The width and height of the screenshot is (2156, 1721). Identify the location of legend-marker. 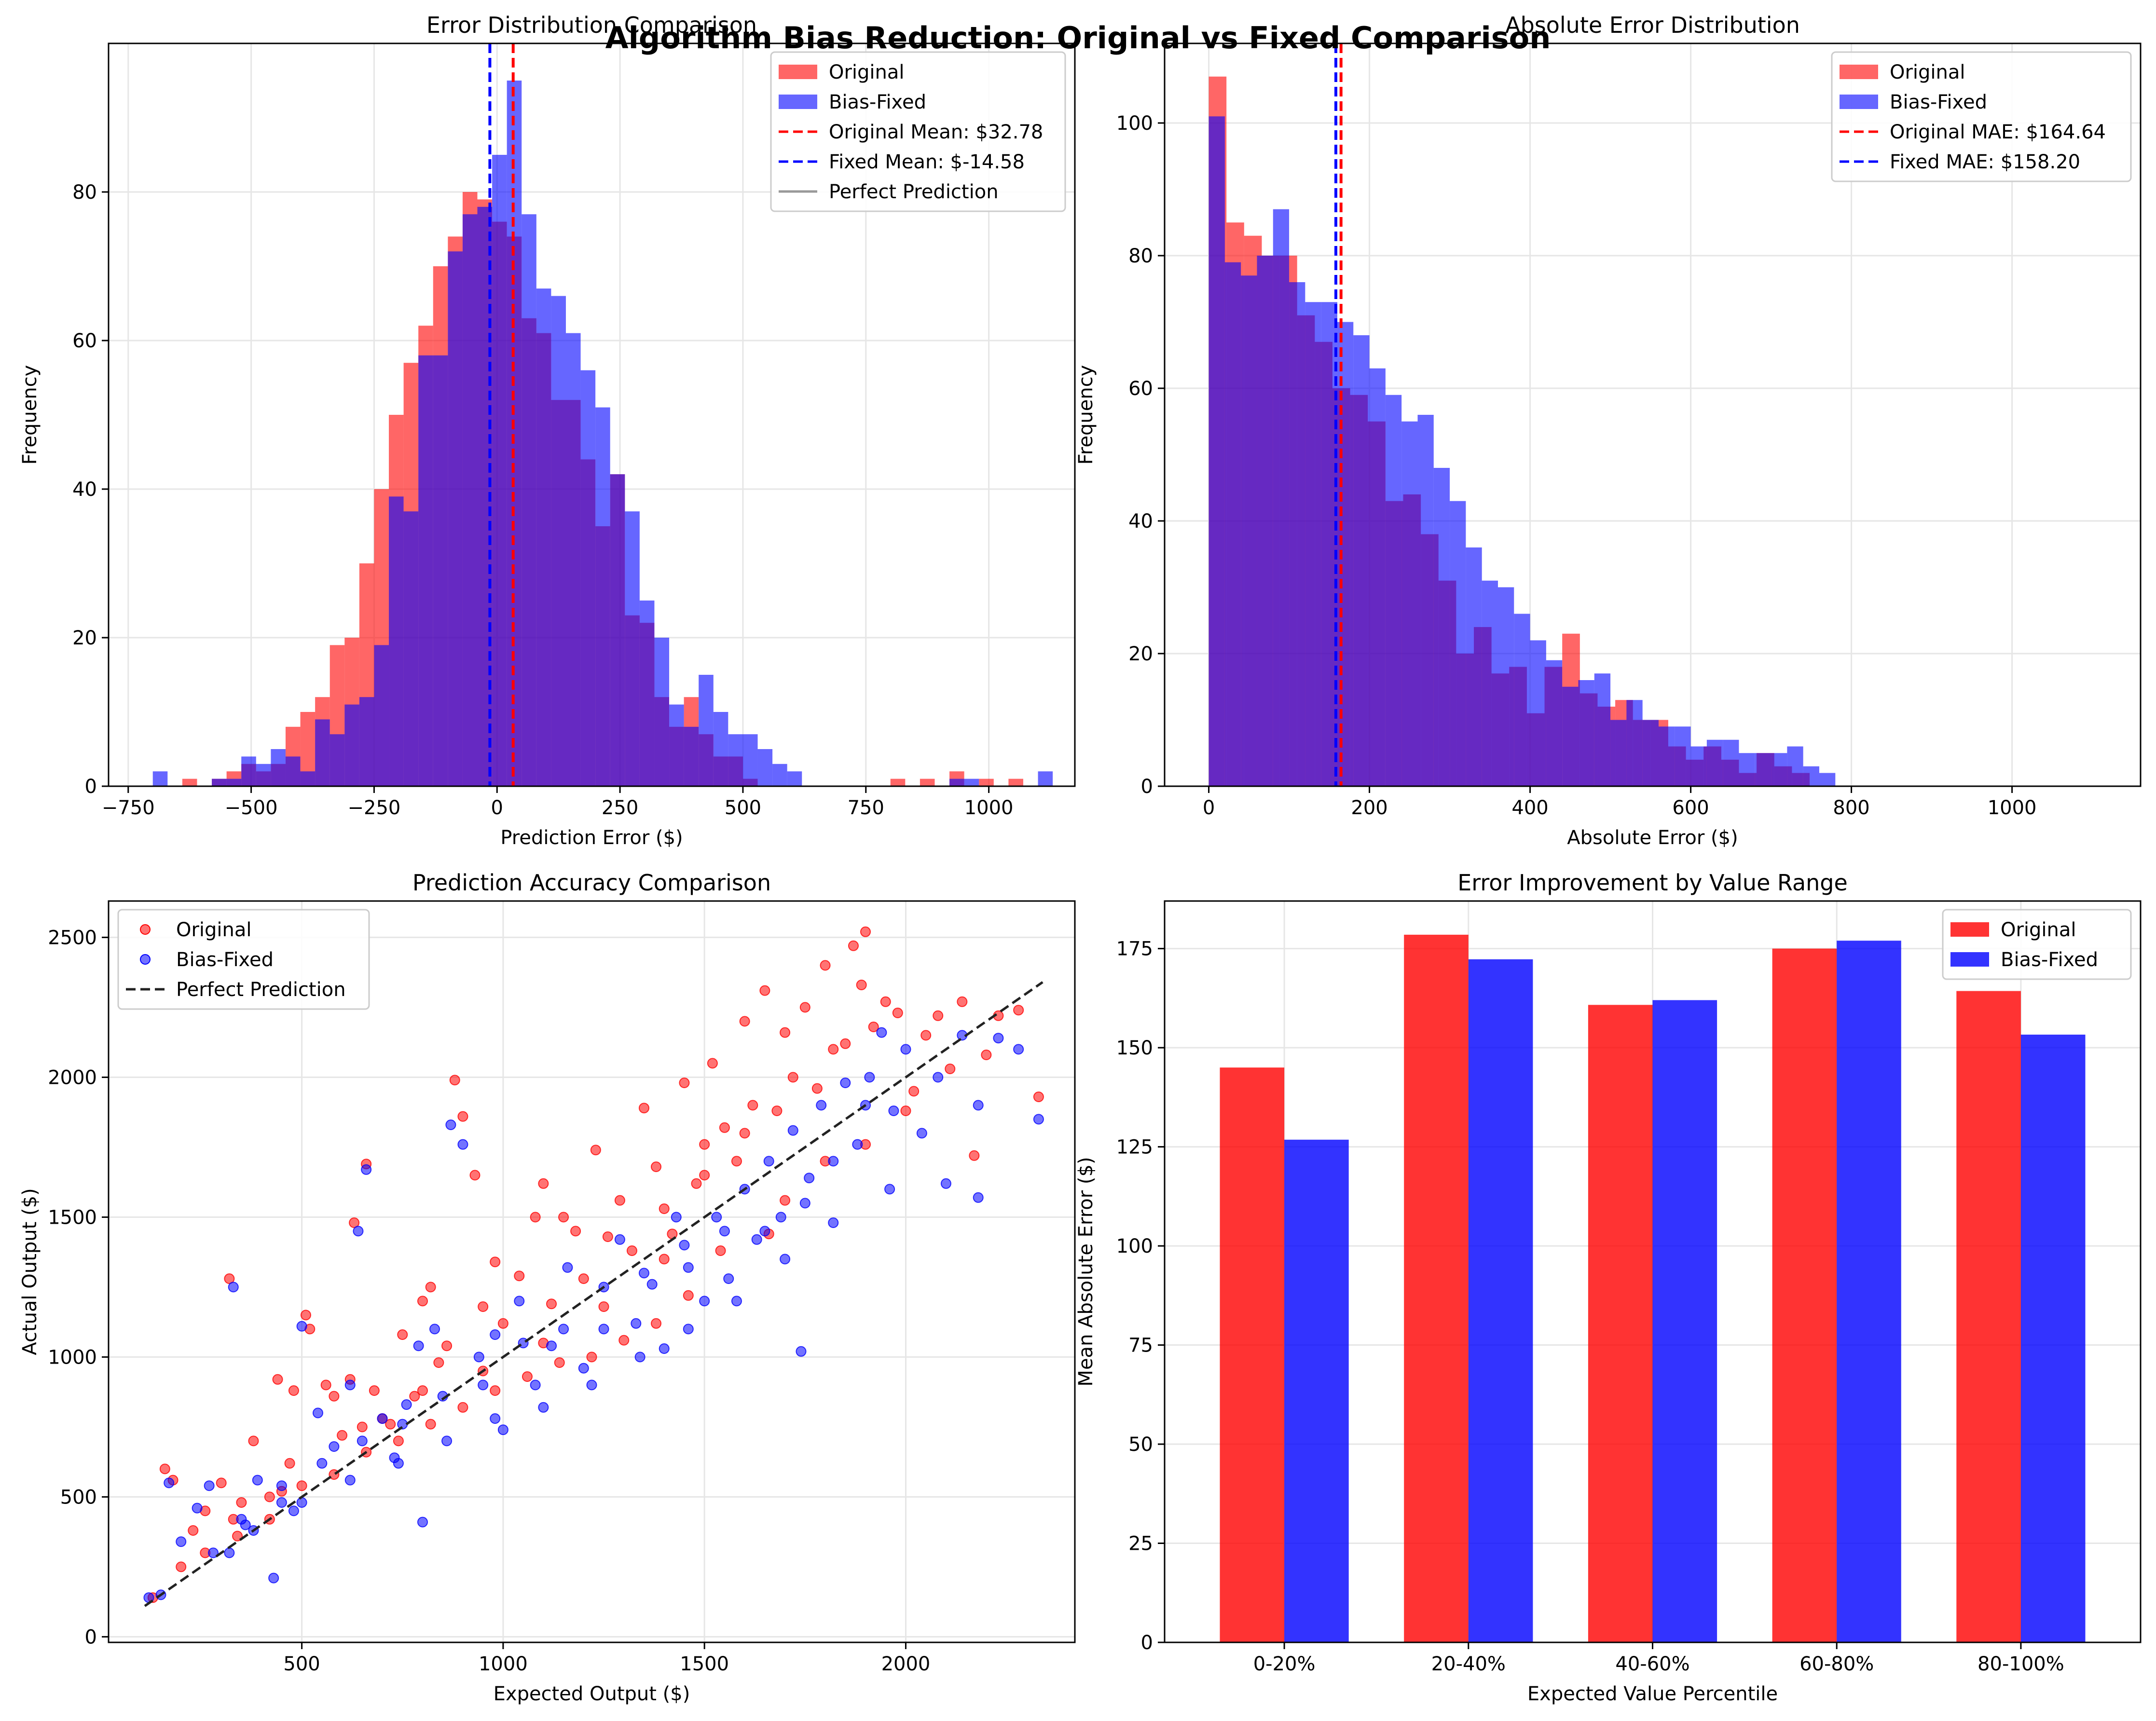
(145, 929).